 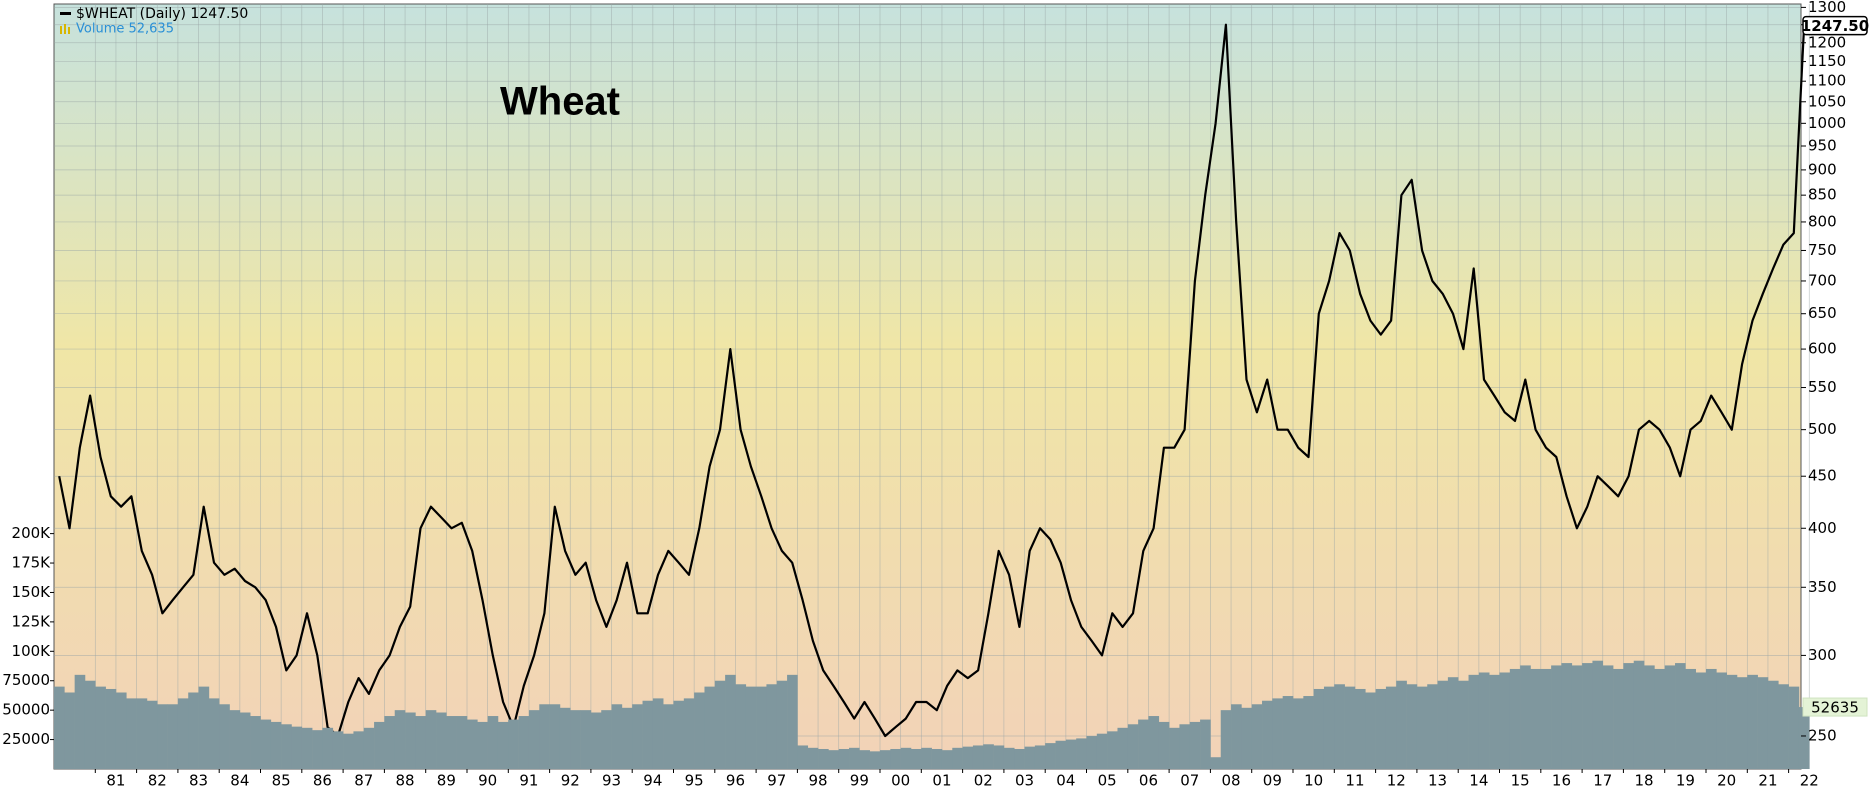 I want to click on x-tick-label: 06, so click(x=1148, y=781).